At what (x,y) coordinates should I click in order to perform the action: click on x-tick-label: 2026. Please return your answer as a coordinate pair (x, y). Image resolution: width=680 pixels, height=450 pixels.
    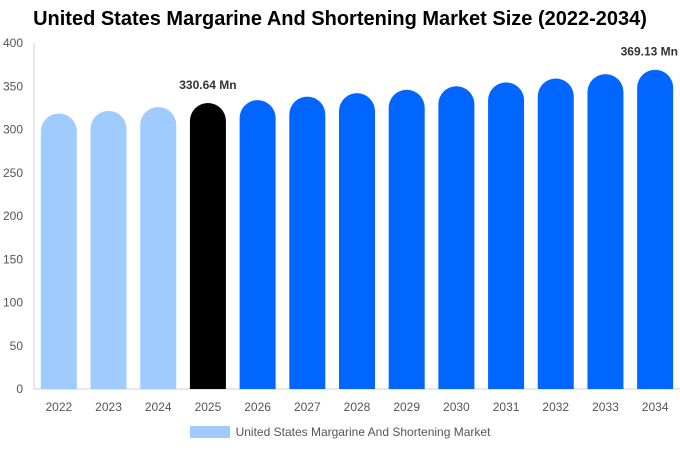
    Looking at the image, I should click on (257, 407).